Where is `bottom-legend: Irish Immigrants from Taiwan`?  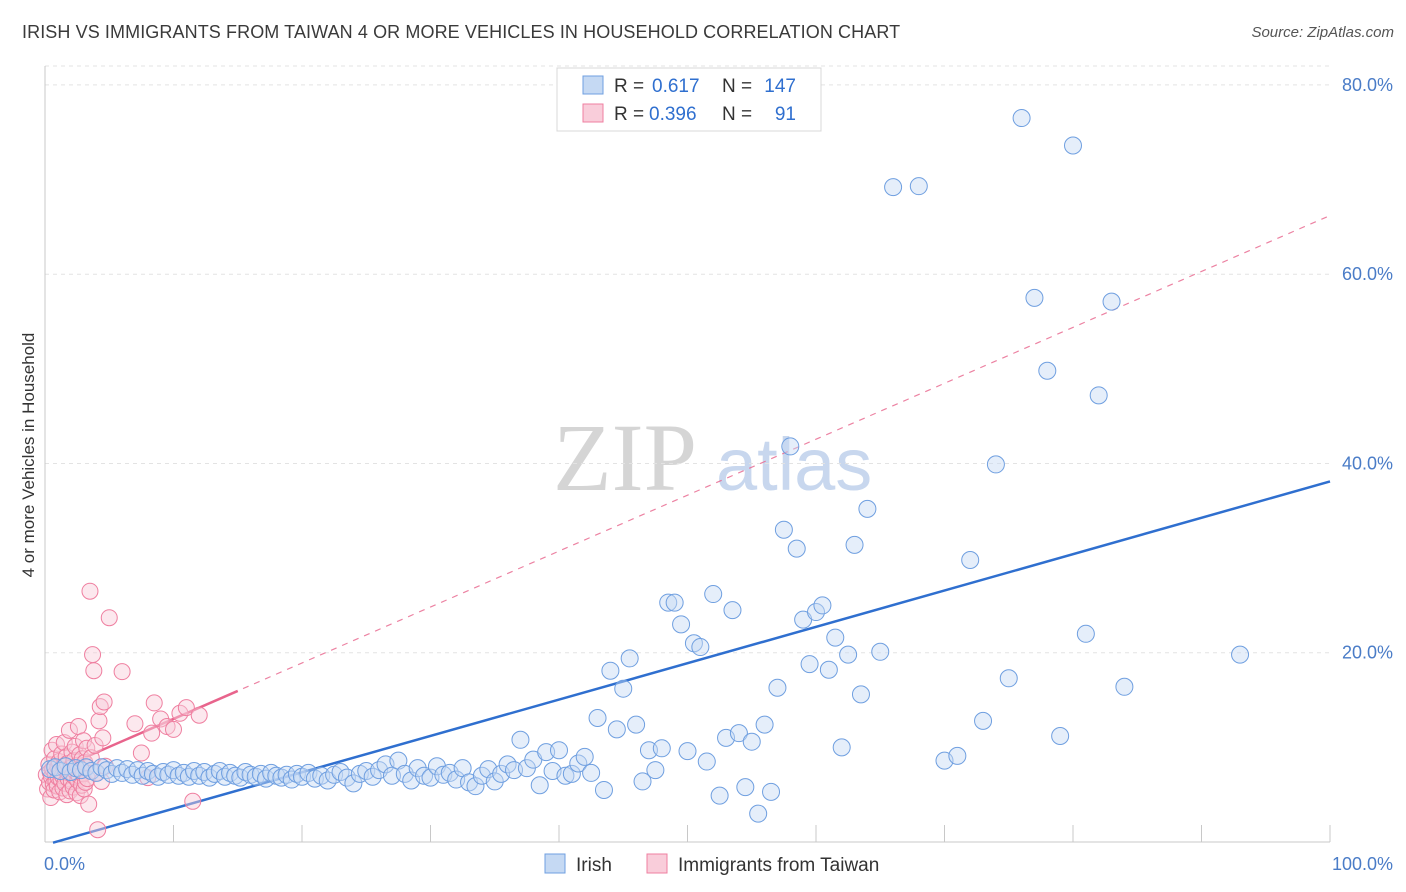
bottom-legend: Irish Immigrants from Taiwan is located at coordinates (711, 864).